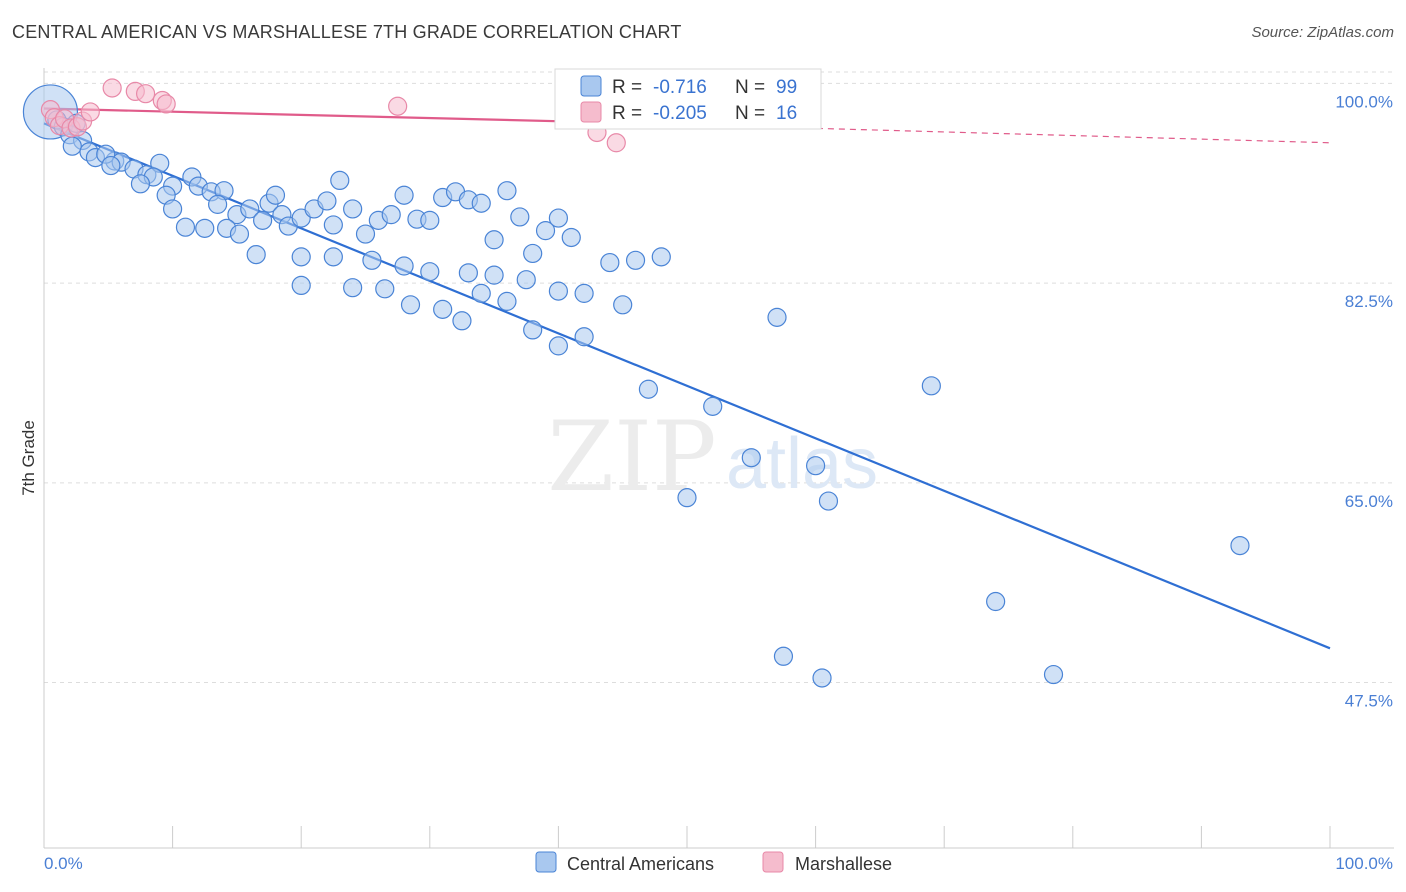  Describe the element at coordinates (786, 113) in the screenshot. I see `legend-n-value: 16` at that location.